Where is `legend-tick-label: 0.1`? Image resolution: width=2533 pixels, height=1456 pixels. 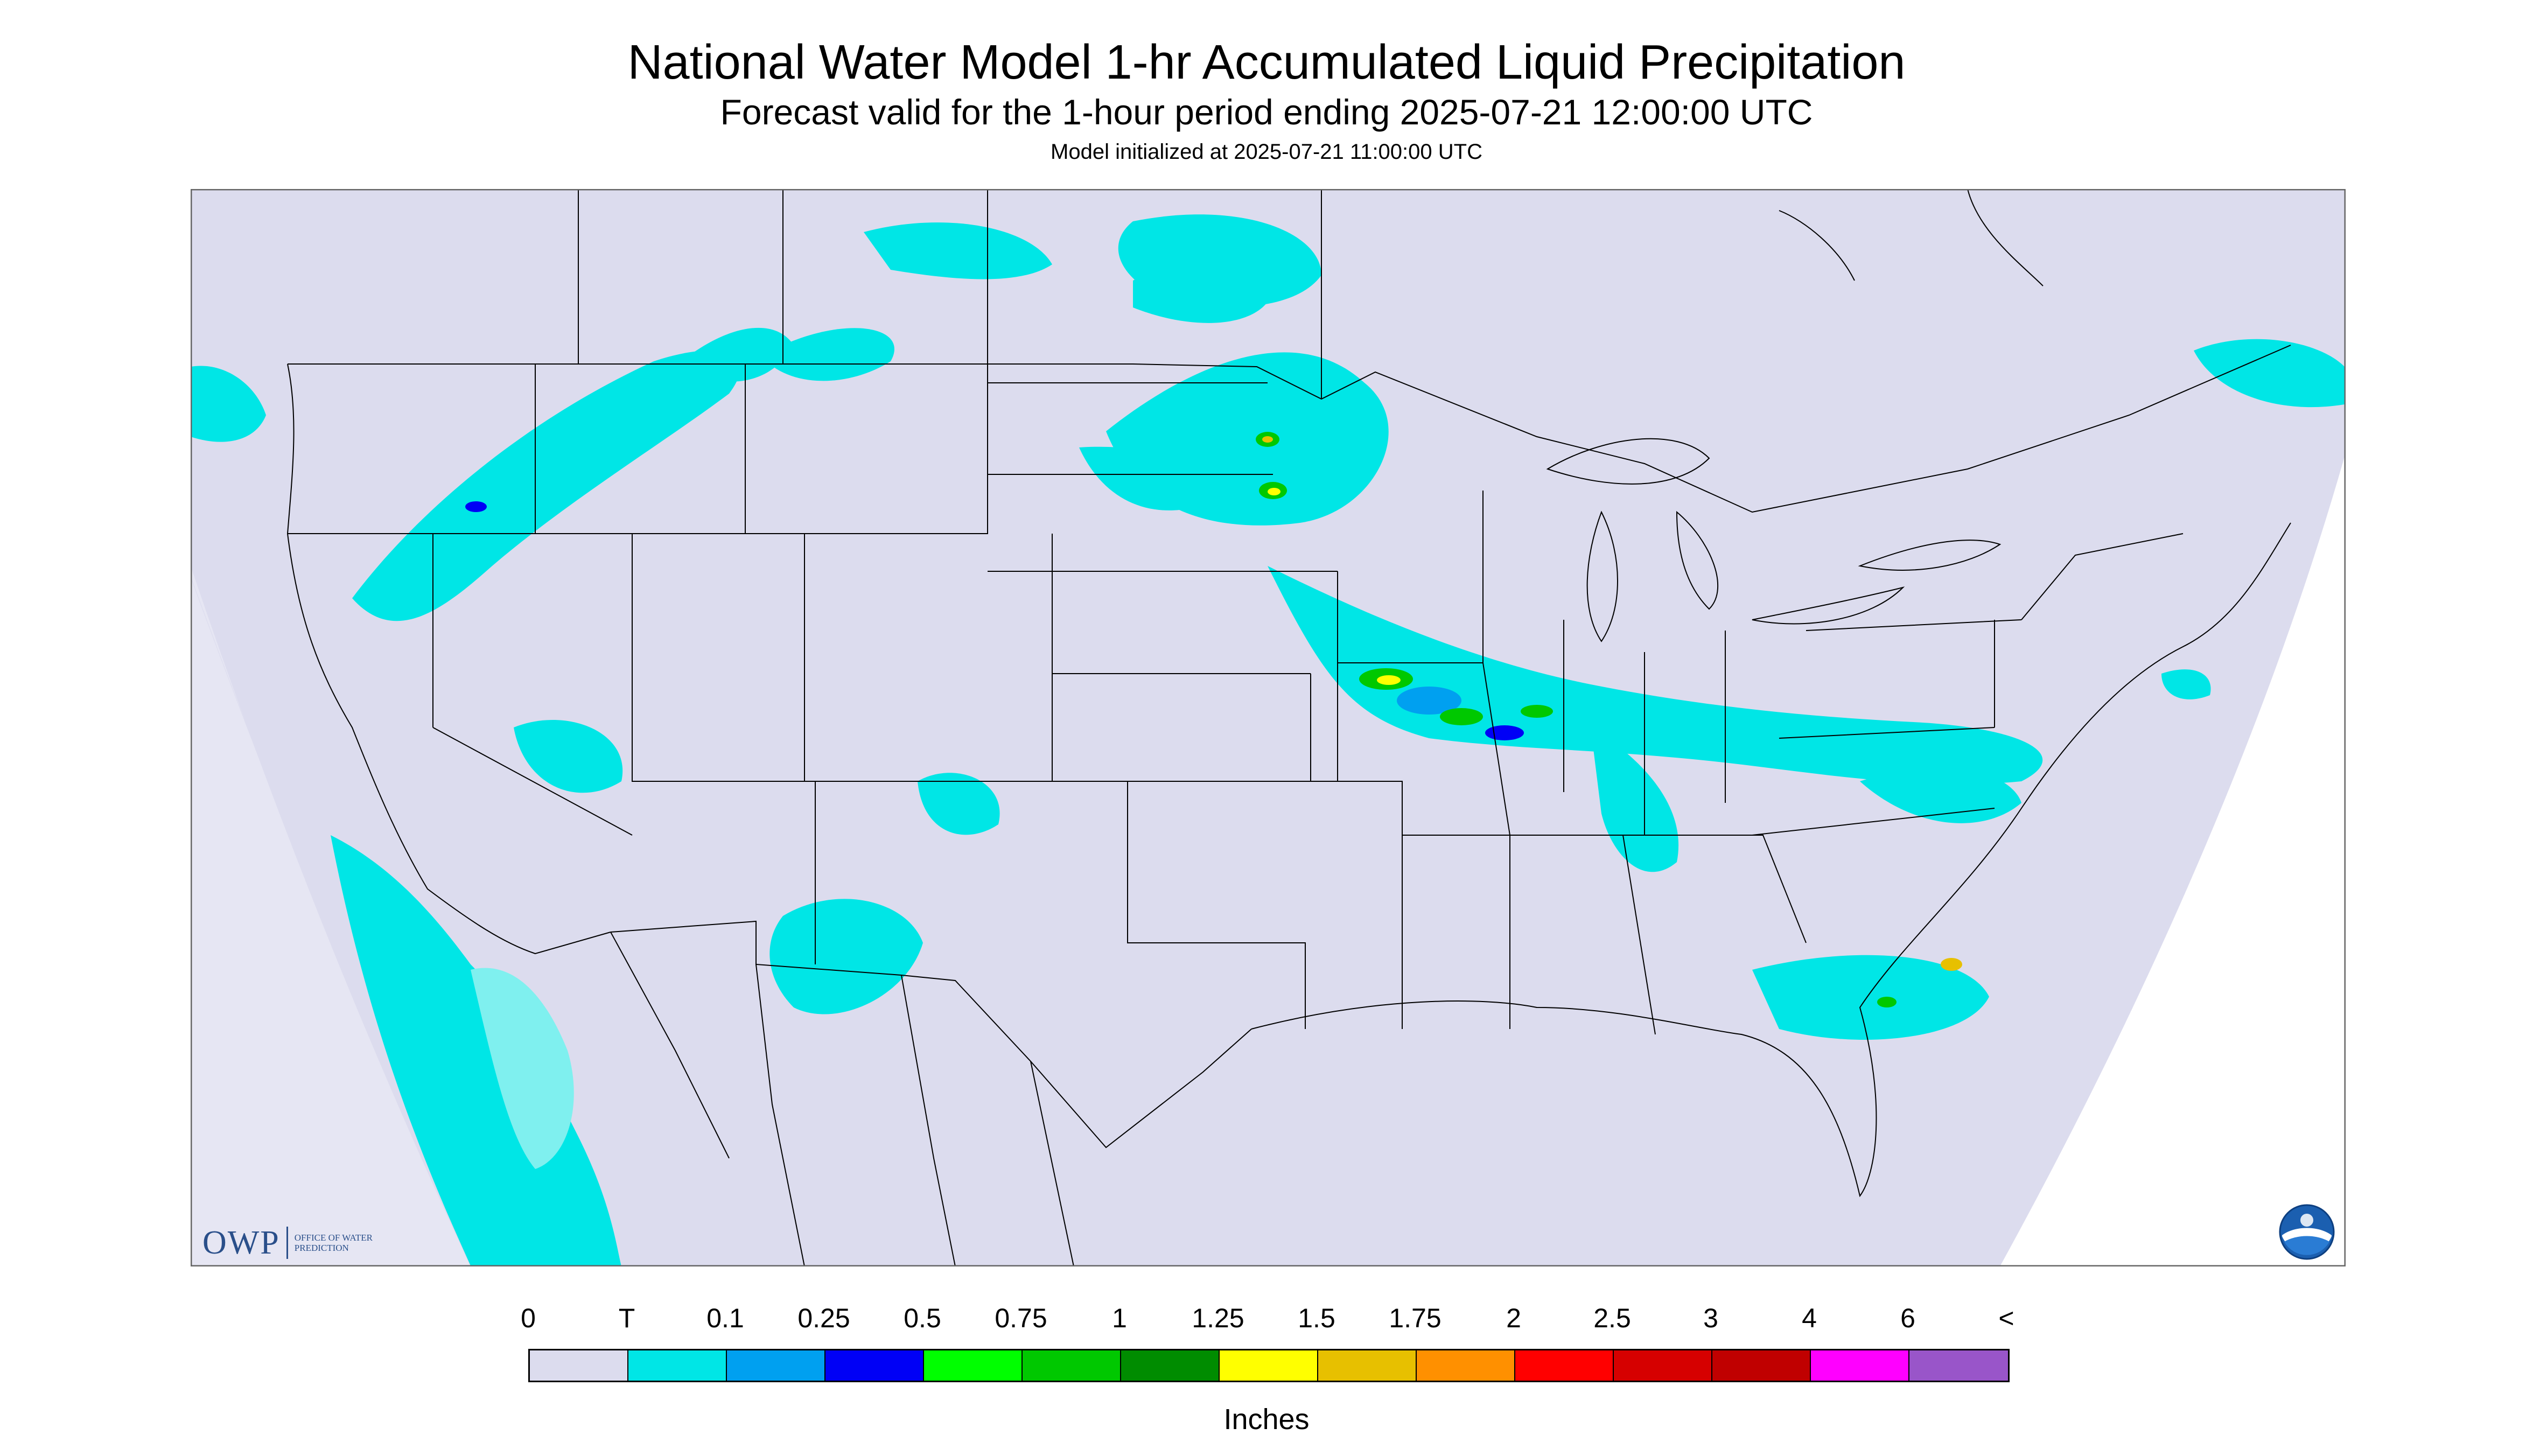
legend-tick-label: 0.1 is located at coordinates (725, 1318).